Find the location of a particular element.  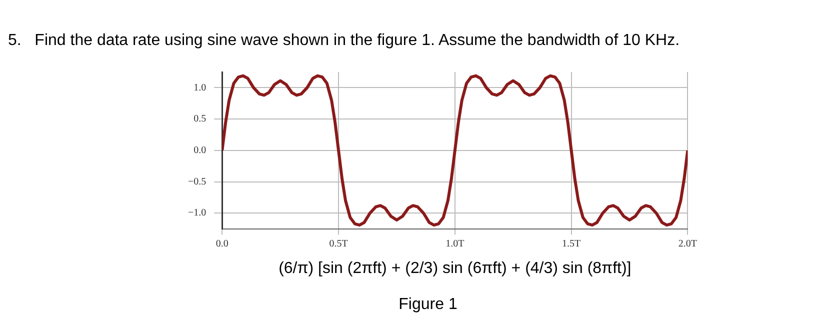

chart-title: 5. Find the data rate using sine wave shown in the figure 1. Assume the bandwidth of 10 KHz. is located at coordinates (344, 41).